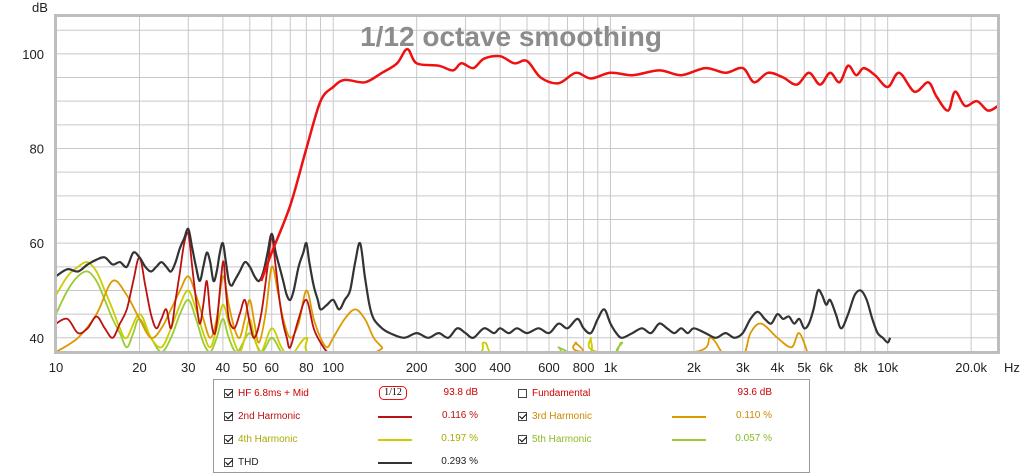 Image resolution: width=1024 pixels, height=476 pixels. Describe the element at coordinates (971, 367) in the screenshot. I see `x-tick-label: 20.0k` at that location.